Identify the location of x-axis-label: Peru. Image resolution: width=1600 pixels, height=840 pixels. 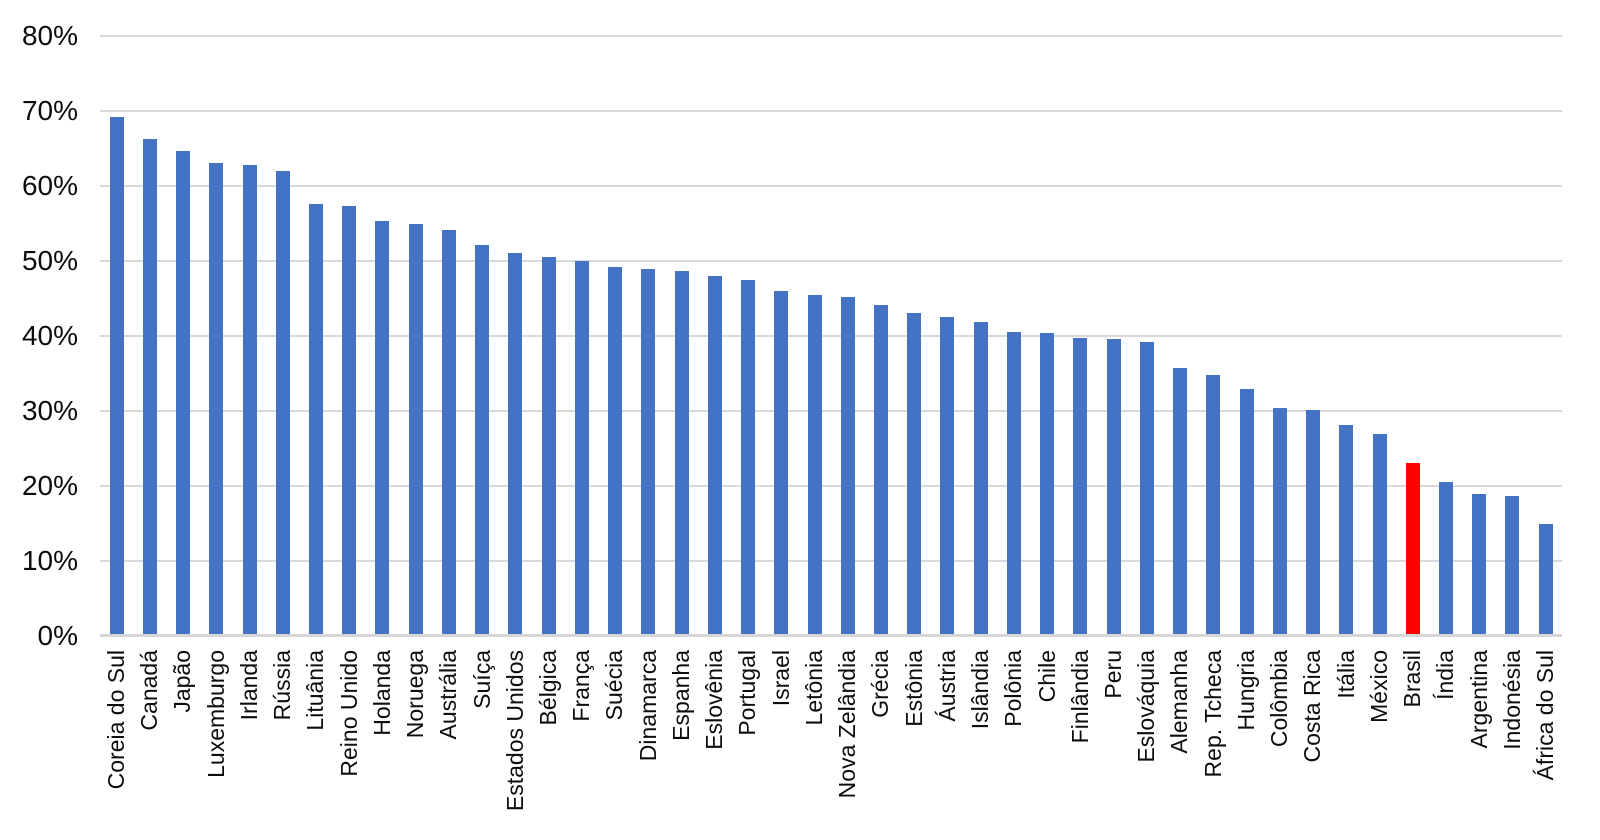
(1113, 674).